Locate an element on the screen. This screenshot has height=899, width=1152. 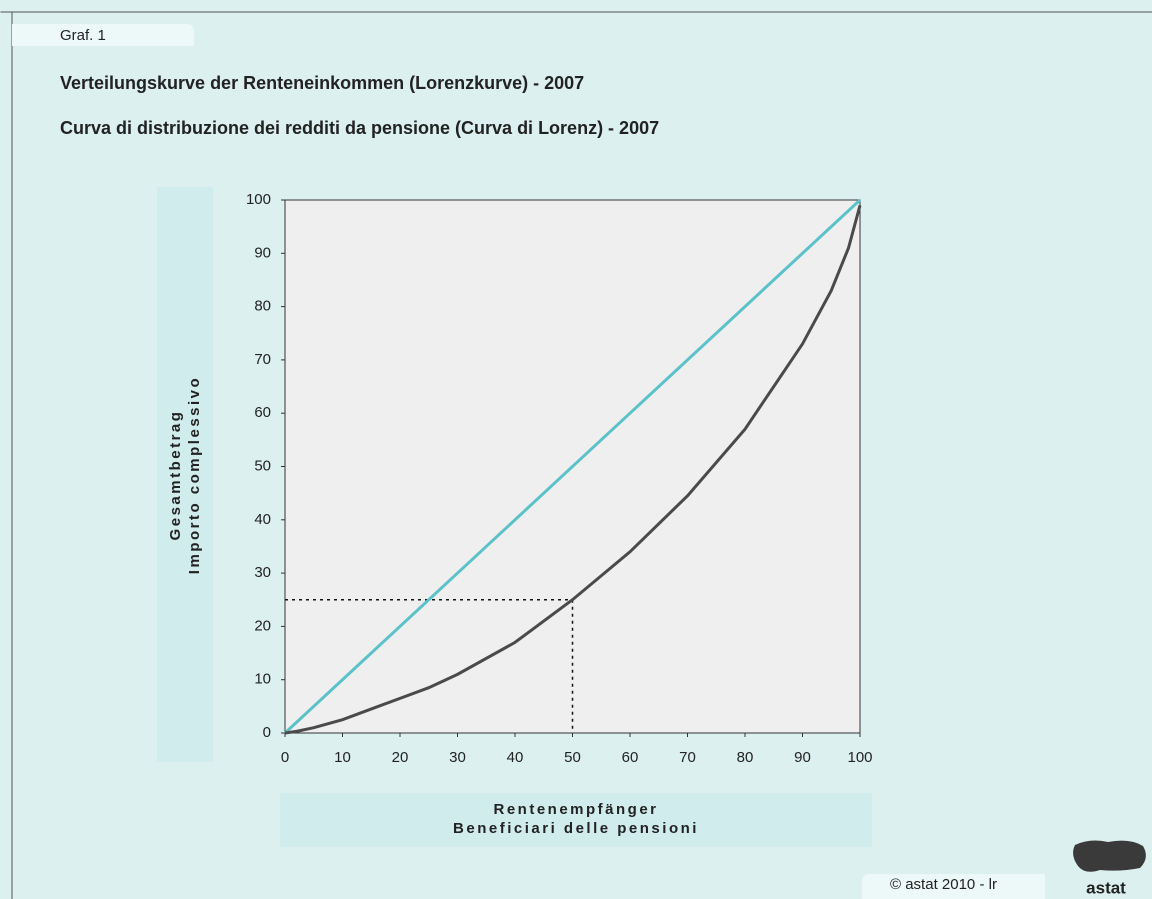
x-tick-label: 20 is located at coordinates (400, 757).